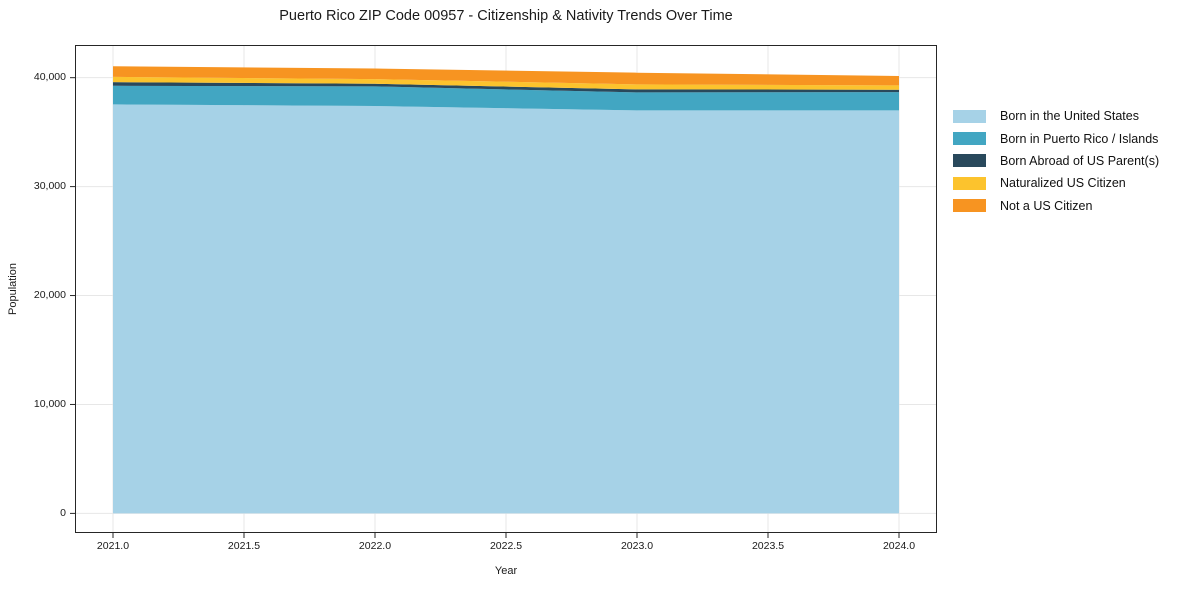  What do you see at coordinates (113, 546) in the screenshot?
I see `x-tick-label: 2021.0` at bounding box center [113, 546].